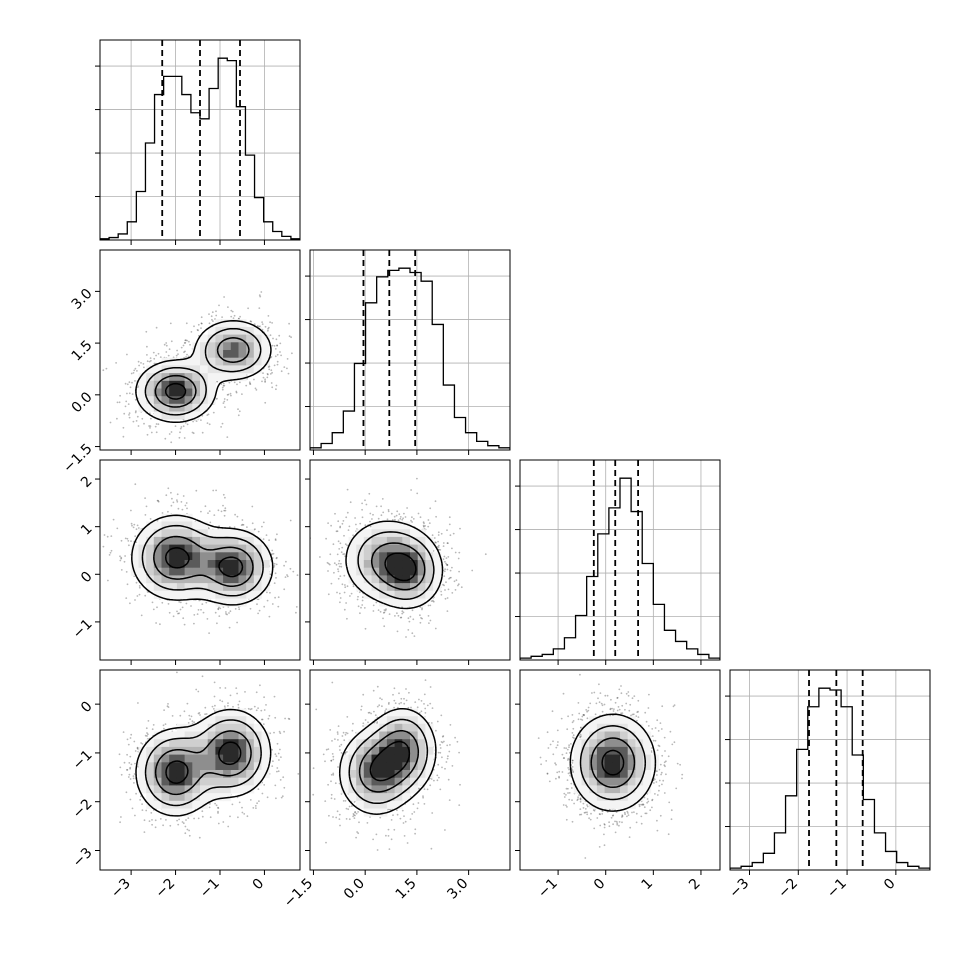 Image resolution: width=970 pixels, height=970 pixels. Describe the element at coordinates (175, 391) in the screenshot. I see `contour-line` at that location.